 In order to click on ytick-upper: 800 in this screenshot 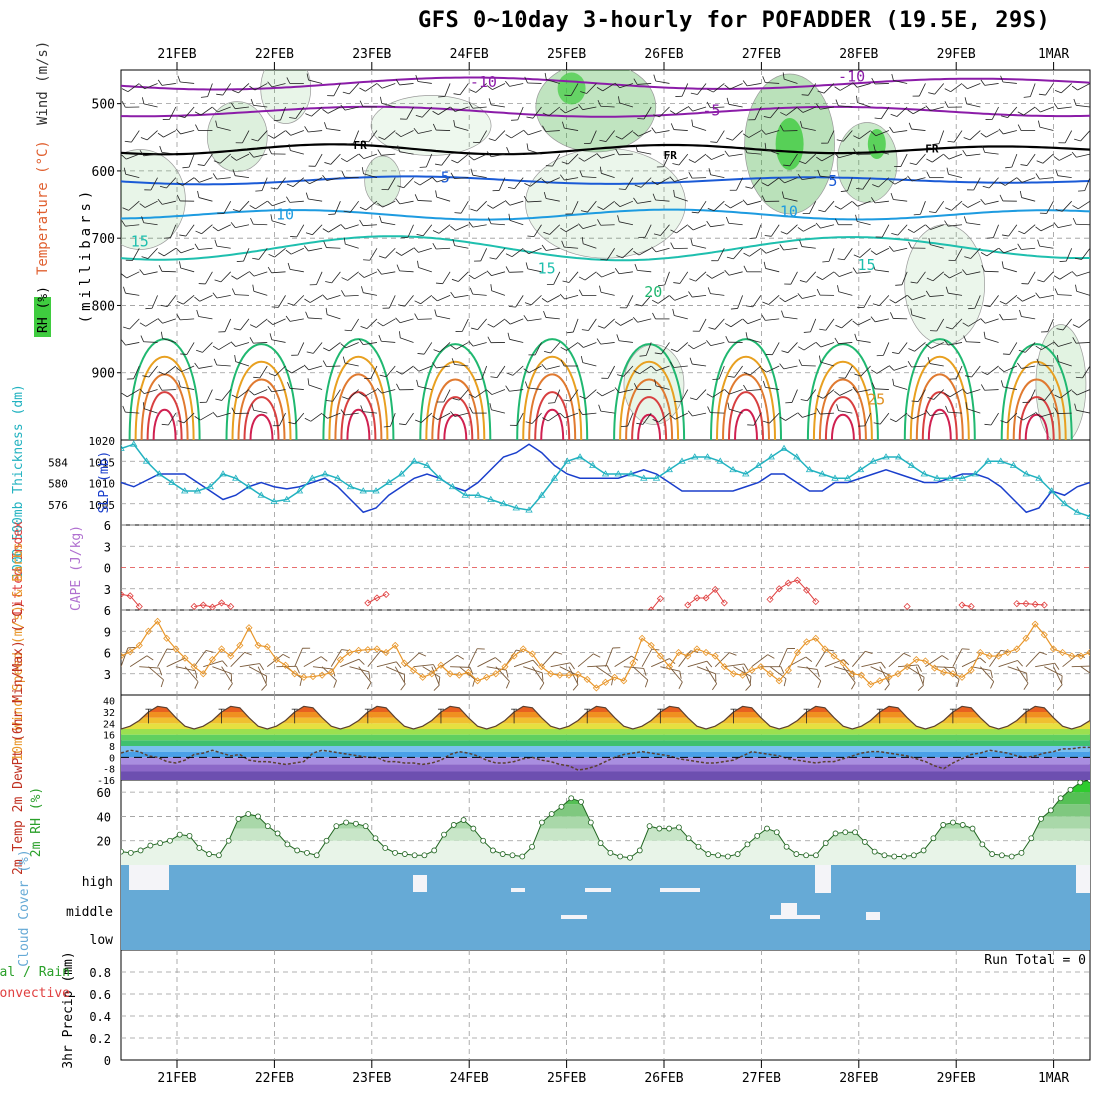, I will do `click(103, 306)`.